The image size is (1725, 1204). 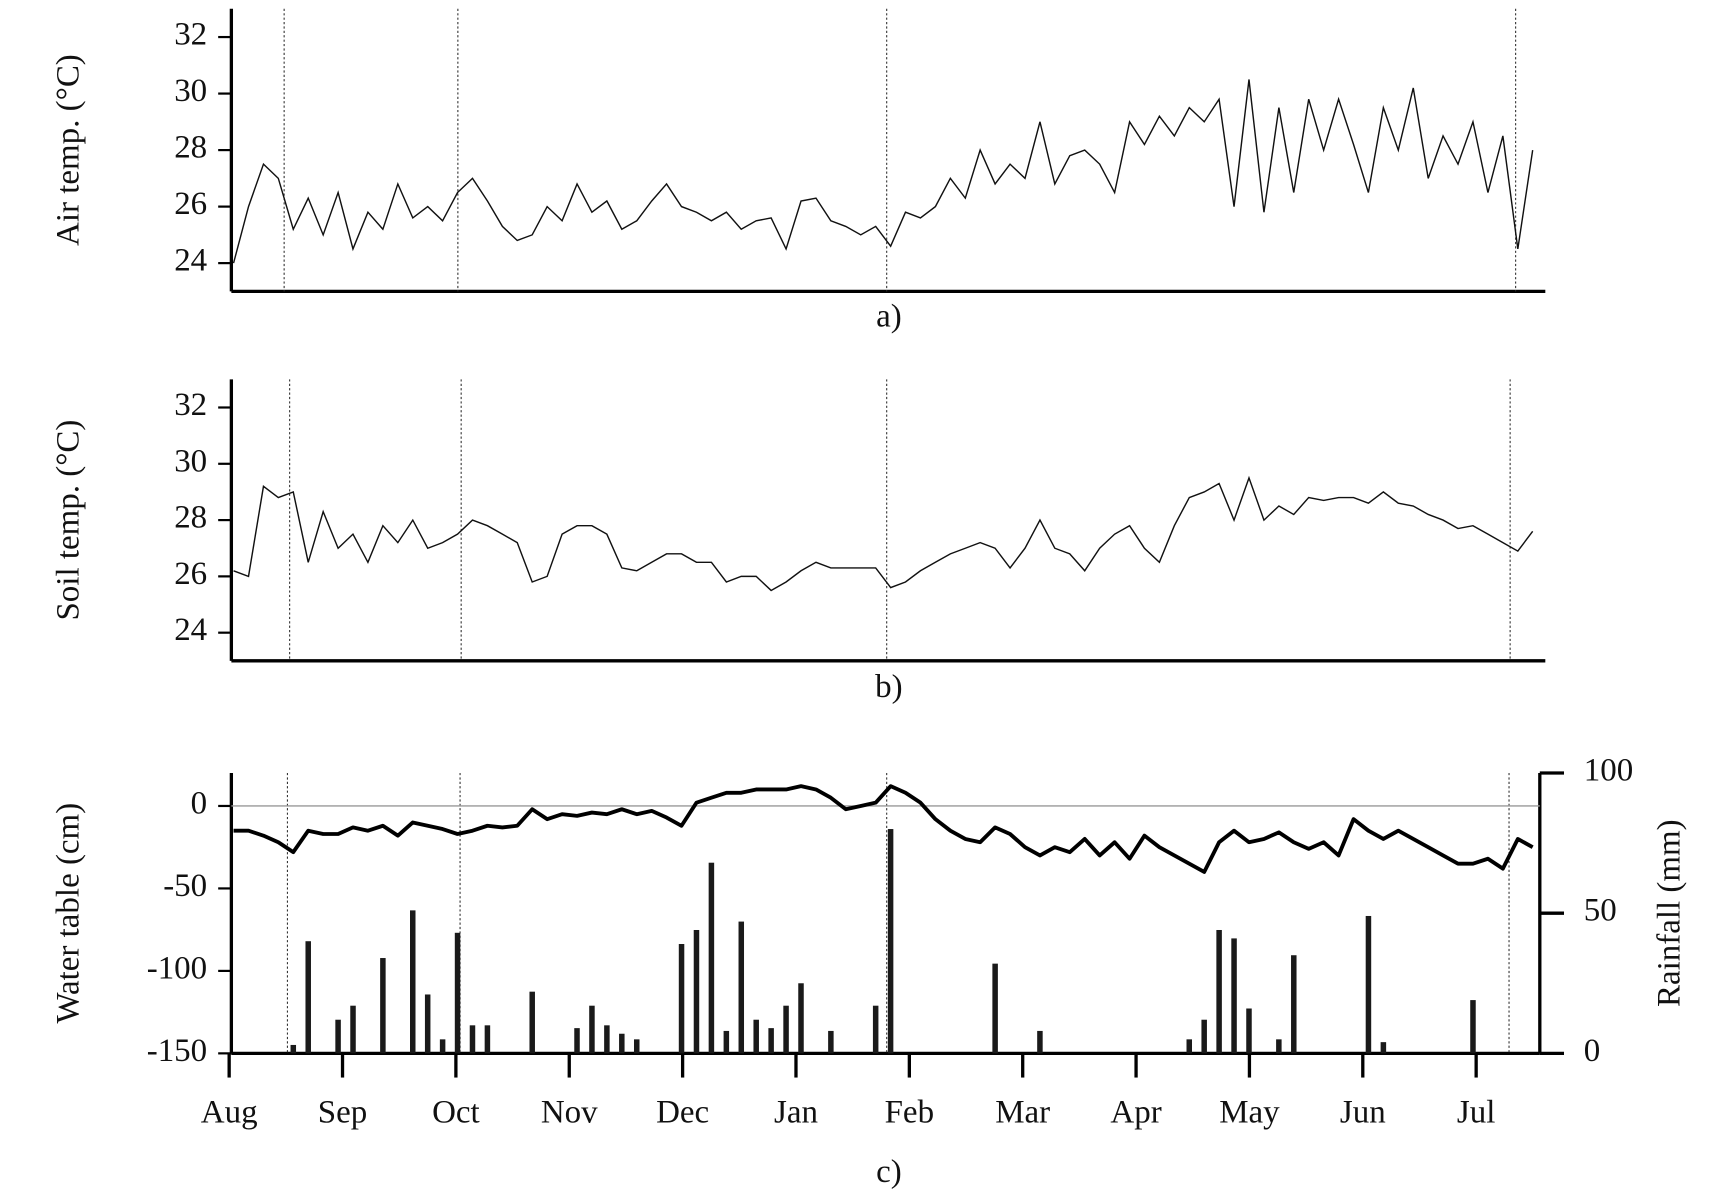 I want to click on y-tick-label: 0, so click(x=199, y=804).